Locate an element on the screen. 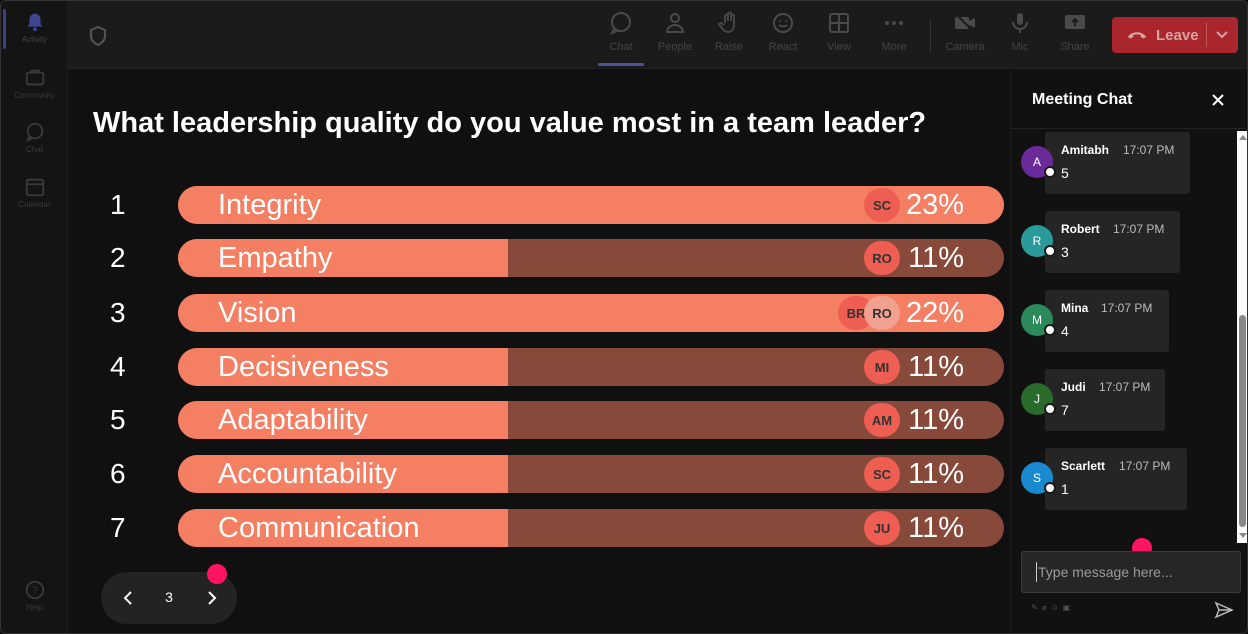  message-text: 1 is located at coordinates (1065, 489).